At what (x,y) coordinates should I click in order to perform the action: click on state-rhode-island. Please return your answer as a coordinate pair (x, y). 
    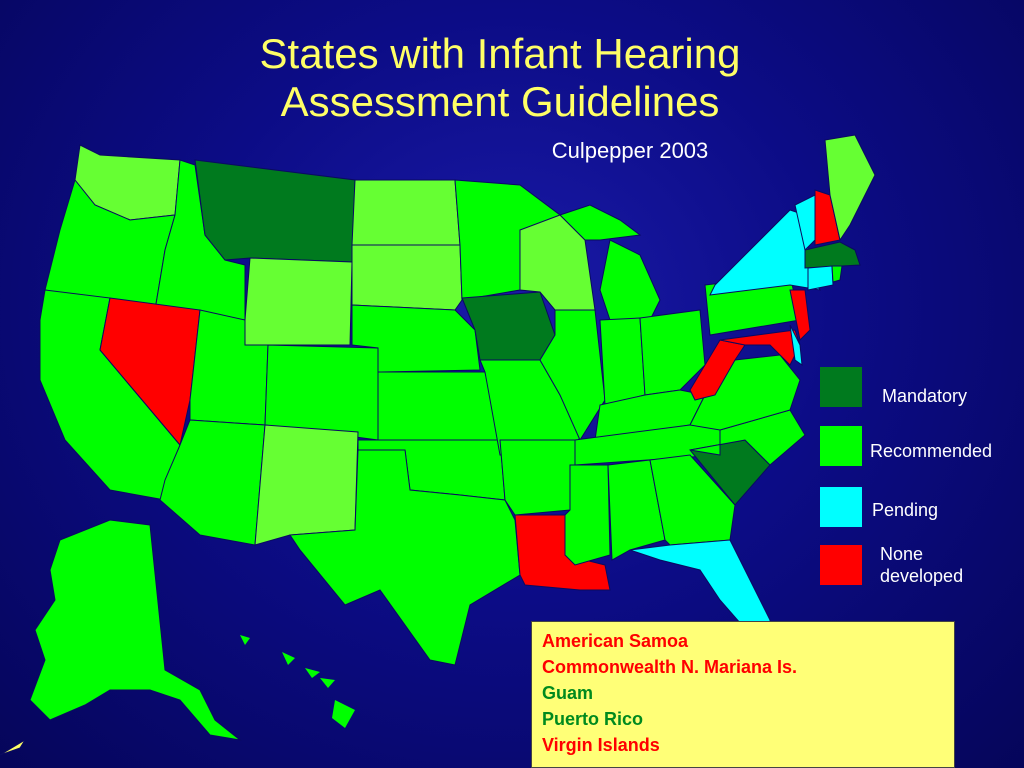
    Looking at the image, I should click on (837, 274).